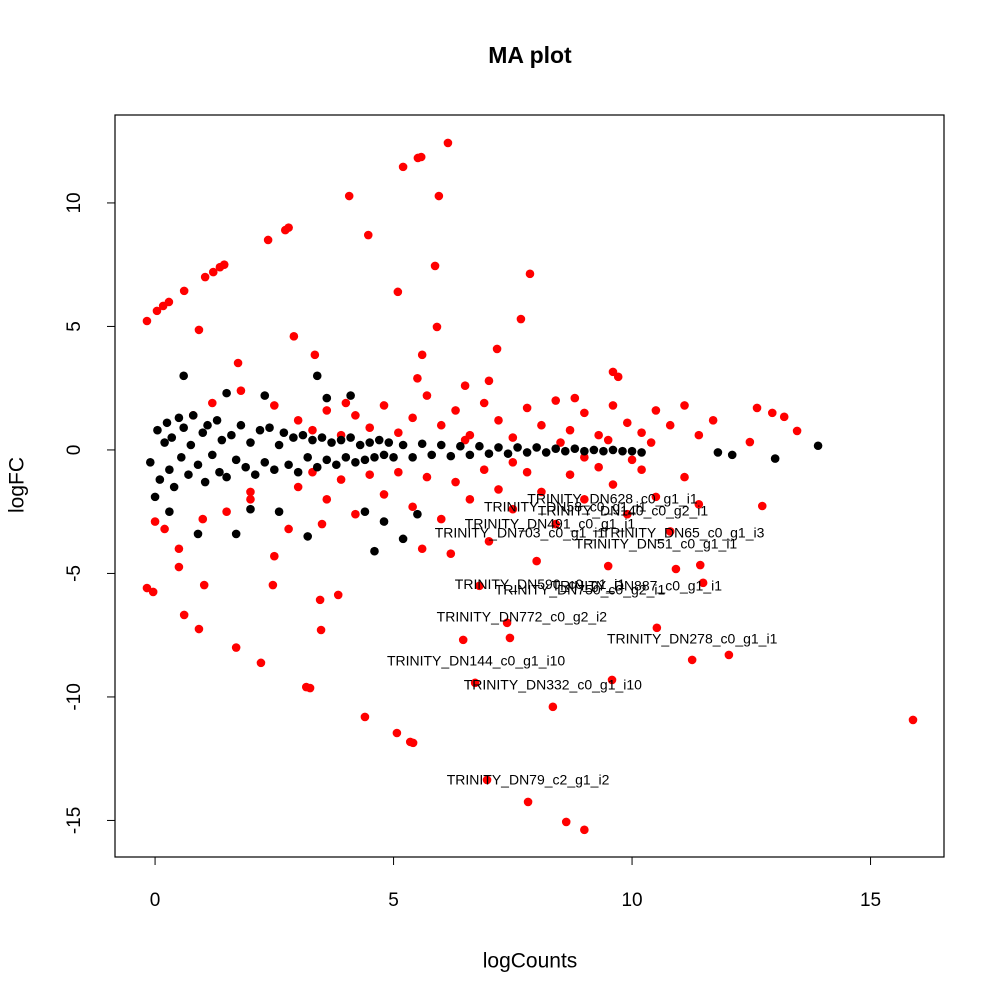 The height and width of the screenshot is (991, 1002). What do you see at coordinates (540, 584) in the screenshot?
I see `point-label: TRINITY_DN590_c0_g1_i1` at bounding box center [540, 584].